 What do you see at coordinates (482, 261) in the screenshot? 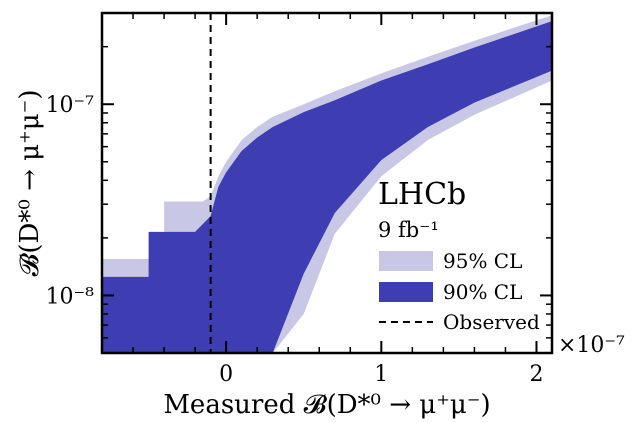
I see `legend-label-95: 95% CL` at bounding box center [482, 261].